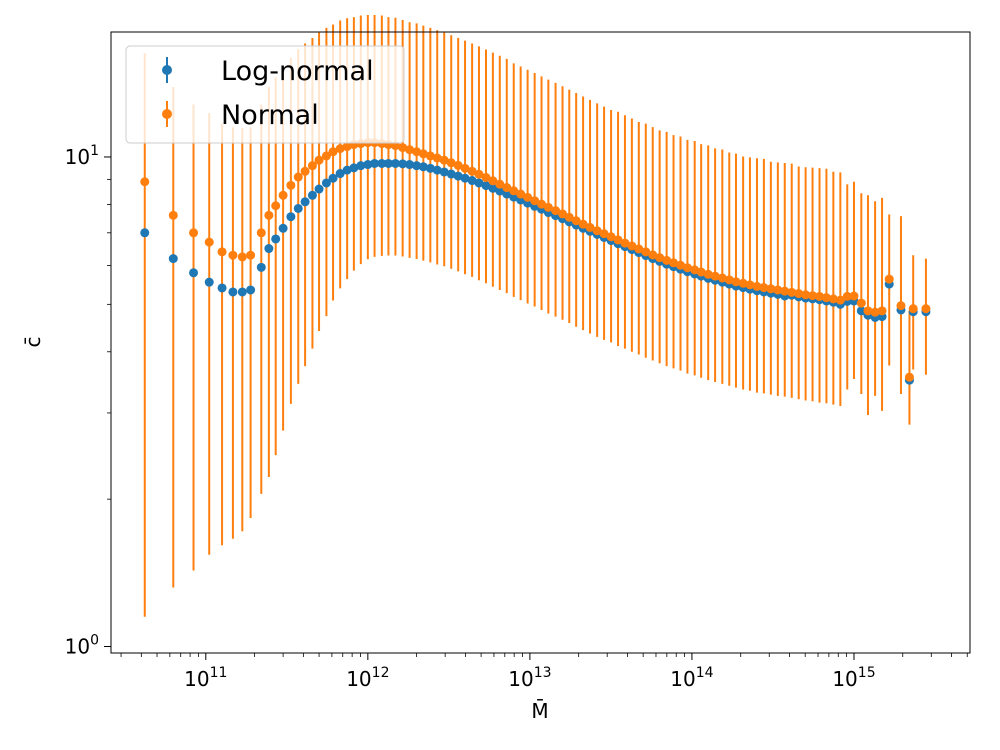 The width and height of the screenshot is (1000, 750). I want to click on x-tick-label: 1013, so click(529, 678).